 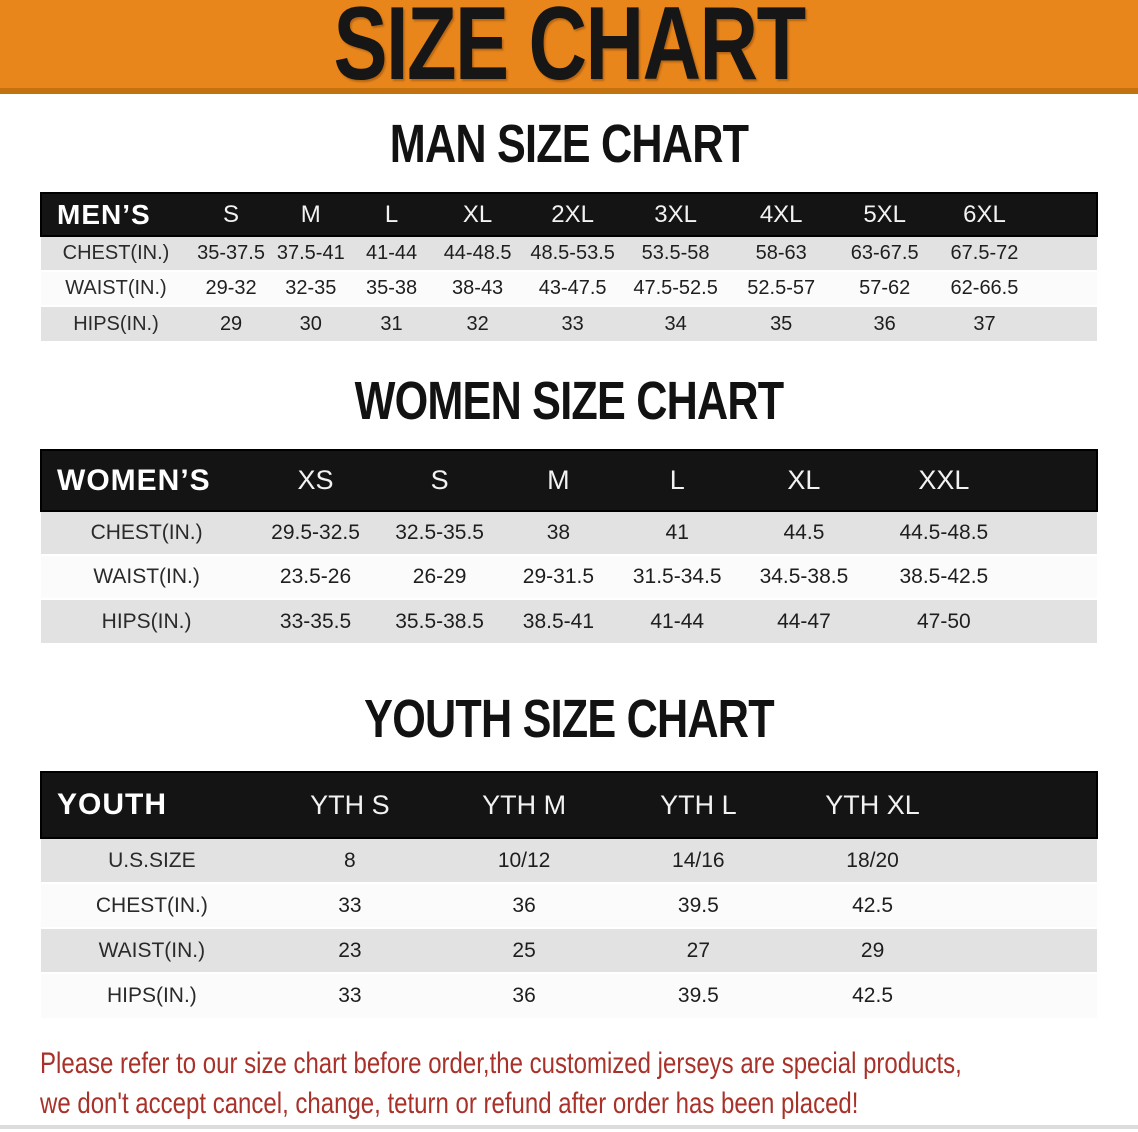 What do you see at coordinates (698, 950) in the screenshot?
I see `measurement-value: 27` at bounding box center [698, 950].